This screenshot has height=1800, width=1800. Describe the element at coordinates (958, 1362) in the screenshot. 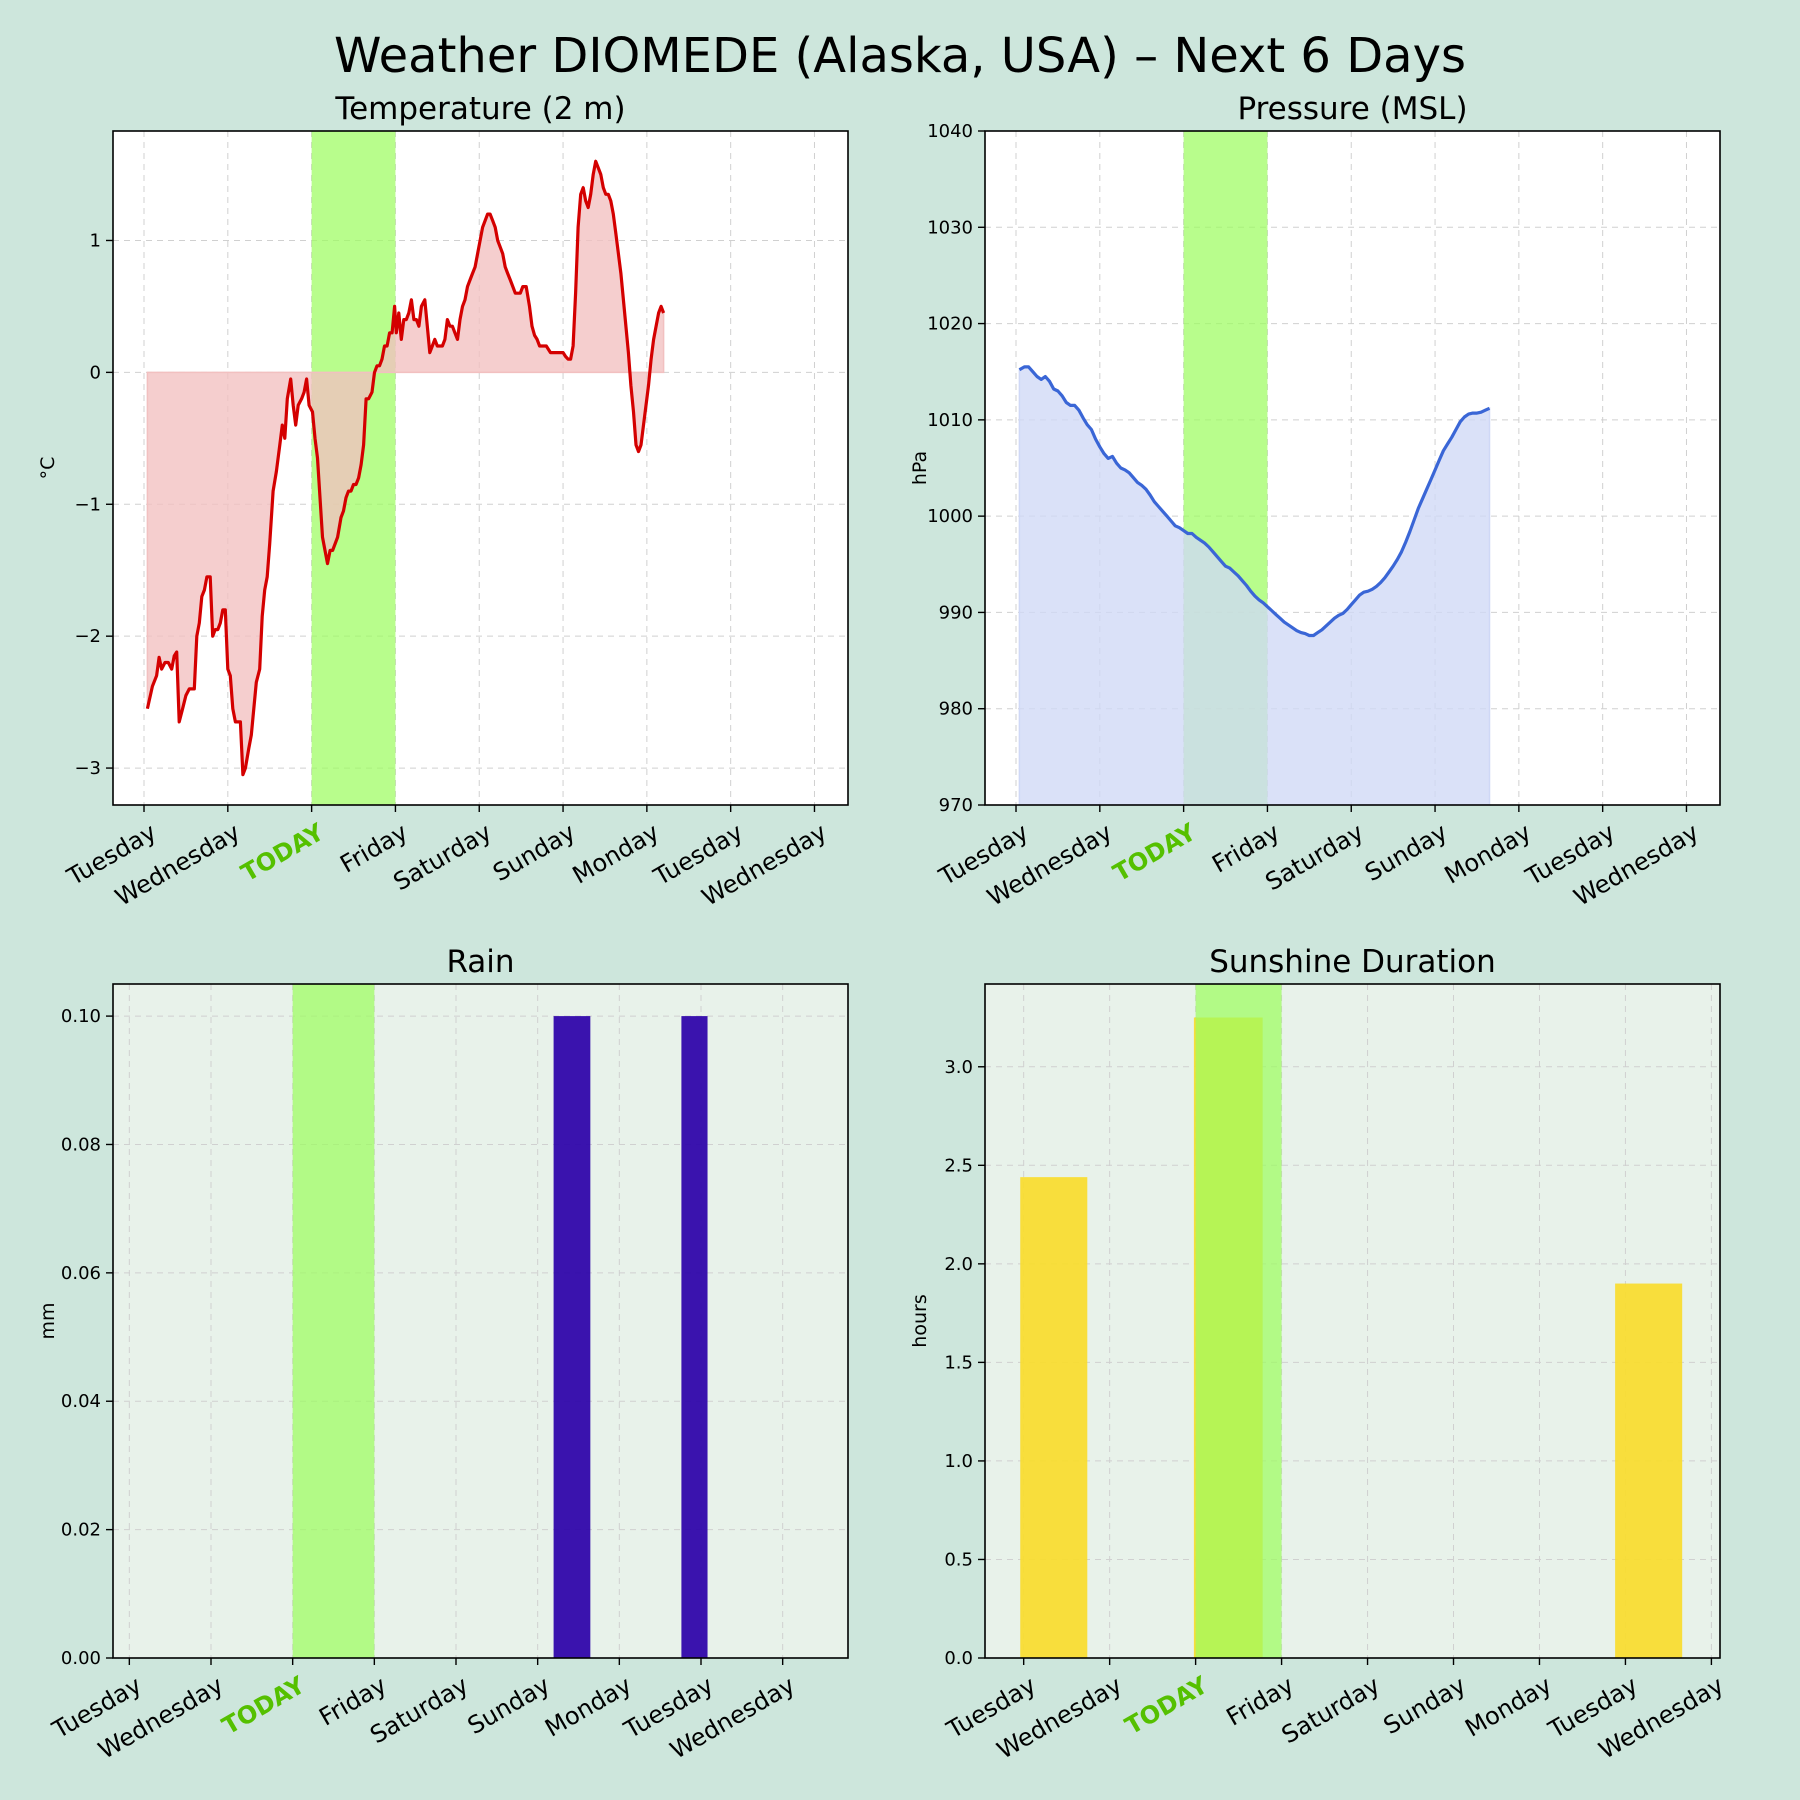

I see `sunshine-ytick-label: 1.5` at that location.